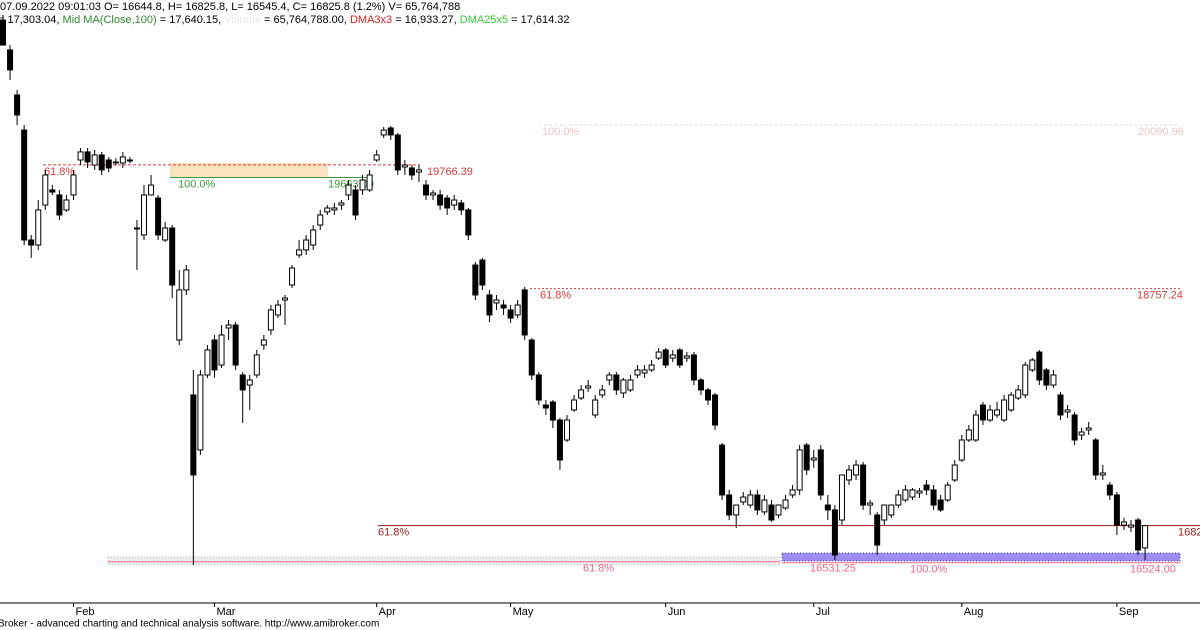  What do you see at coordinates (197, 184) in the screenshot?
I see `fib-percent: 100.0%` at bounding box center [197, 184].